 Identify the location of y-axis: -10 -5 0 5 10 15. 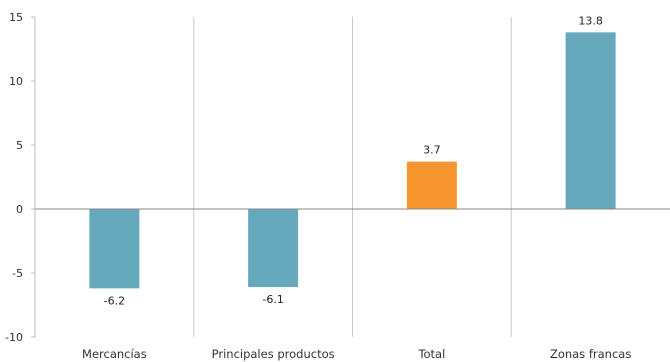
(20, 177).